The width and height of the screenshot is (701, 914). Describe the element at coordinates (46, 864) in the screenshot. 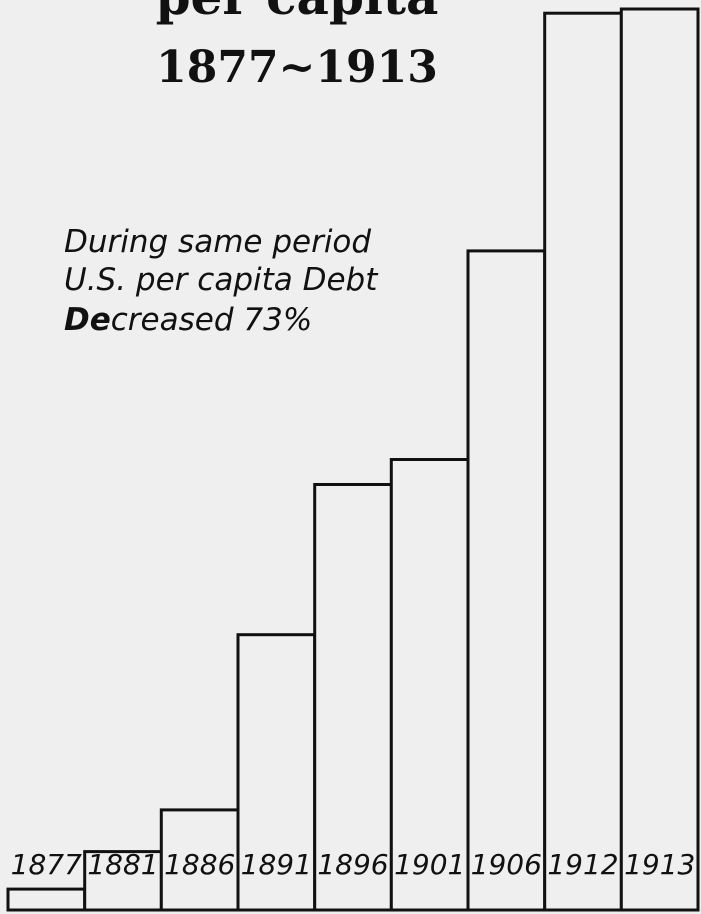

I see `tick-label-1877: 1877` at that location.